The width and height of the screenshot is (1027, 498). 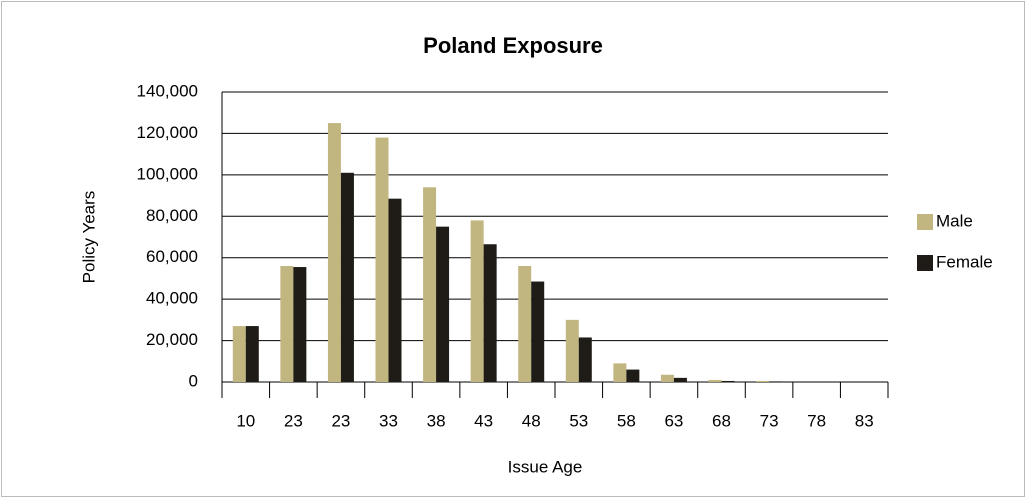 I want to click on y-tick-label: 140,000, so click(x=167, y=90).